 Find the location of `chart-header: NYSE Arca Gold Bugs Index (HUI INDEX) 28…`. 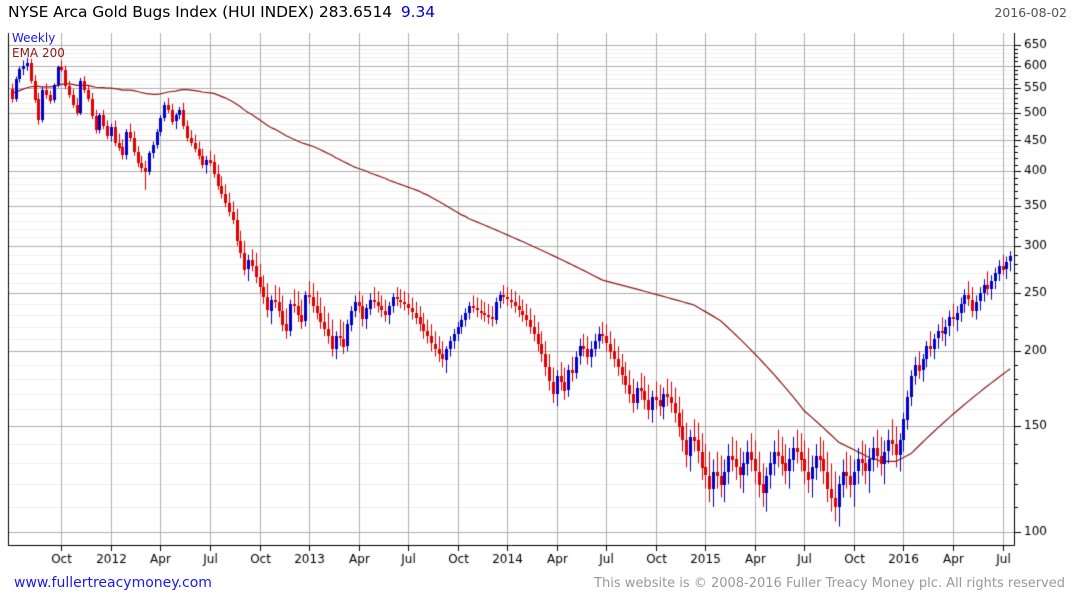

chart-header: NYSE Arca Gold Bugs Index (HUI INDEX) 28… is located at coordinates (537, 14).